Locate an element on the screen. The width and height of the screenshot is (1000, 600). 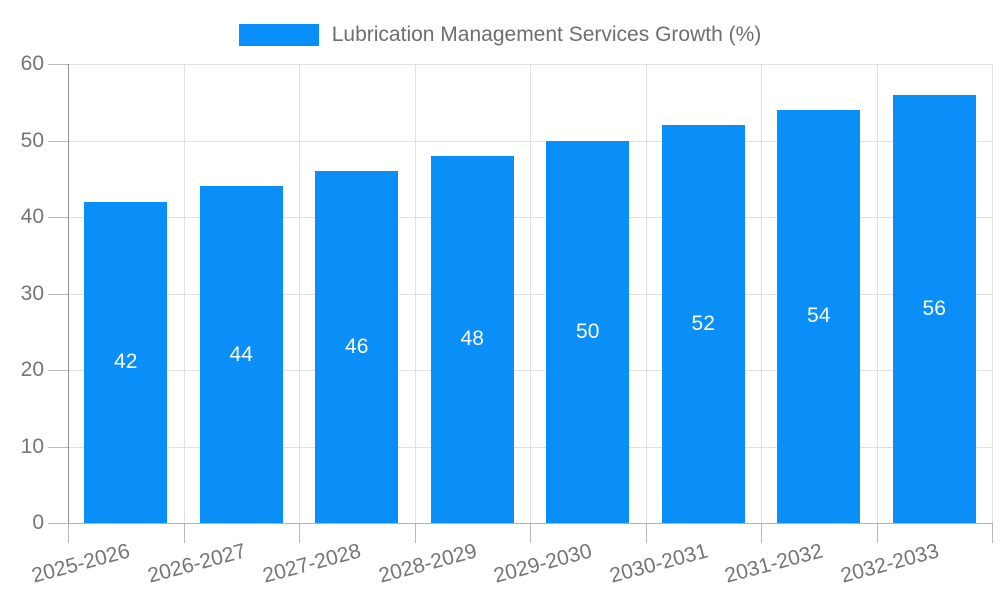
bar: 46 is located at coordinates (357, 347).